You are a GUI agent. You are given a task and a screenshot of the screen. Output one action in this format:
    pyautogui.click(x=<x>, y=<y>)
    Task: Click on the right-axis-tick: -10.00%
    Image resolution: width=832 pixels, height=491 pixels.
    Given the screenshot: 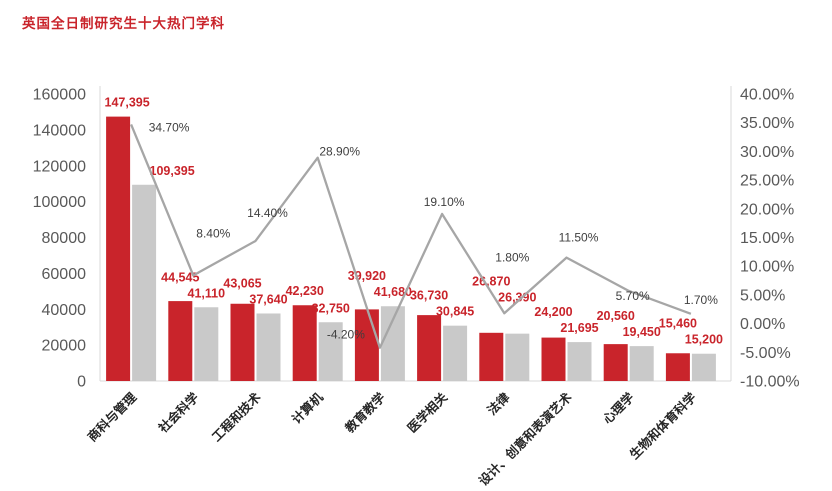 What is the action you would take?
    pyautogui.click(x=770, y=382)
    